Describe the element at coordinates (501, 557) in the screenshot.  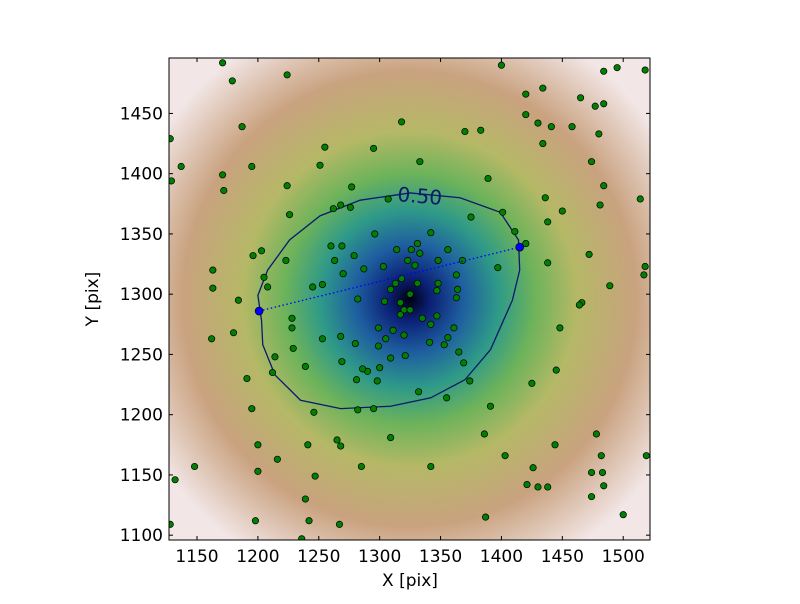
I see `x-tick-label: 1400` at that location.